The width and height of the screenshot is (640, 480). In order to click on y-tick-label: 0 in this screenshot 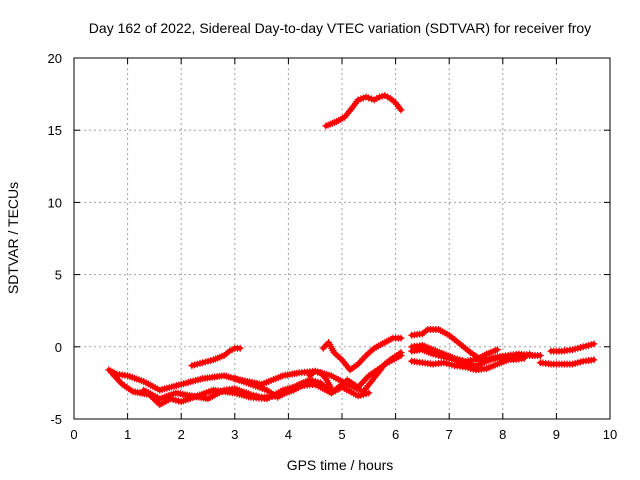, I will do `click(58, 347)`.